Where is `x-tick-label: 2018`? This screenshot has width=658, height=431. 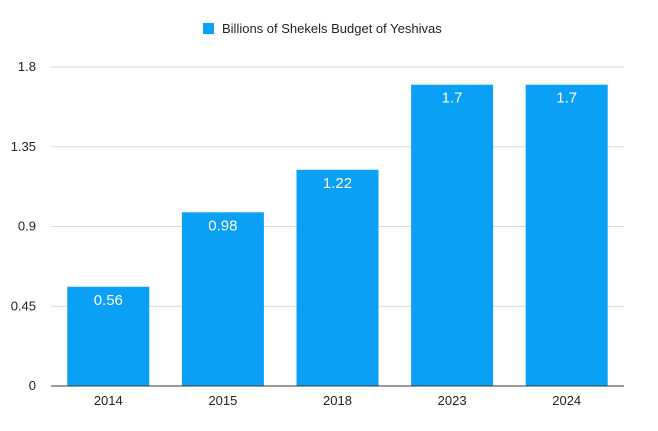
x-tick-label: 2018 is located at coordinates (337, 400).